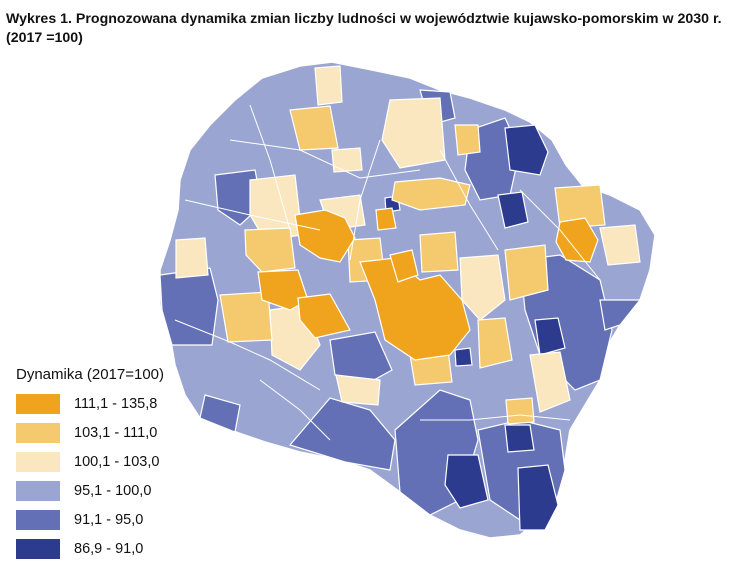 This screenshot has width=734, height=583. I want to click on legend-item: 95,1 - 100,0, so click(90, 491).